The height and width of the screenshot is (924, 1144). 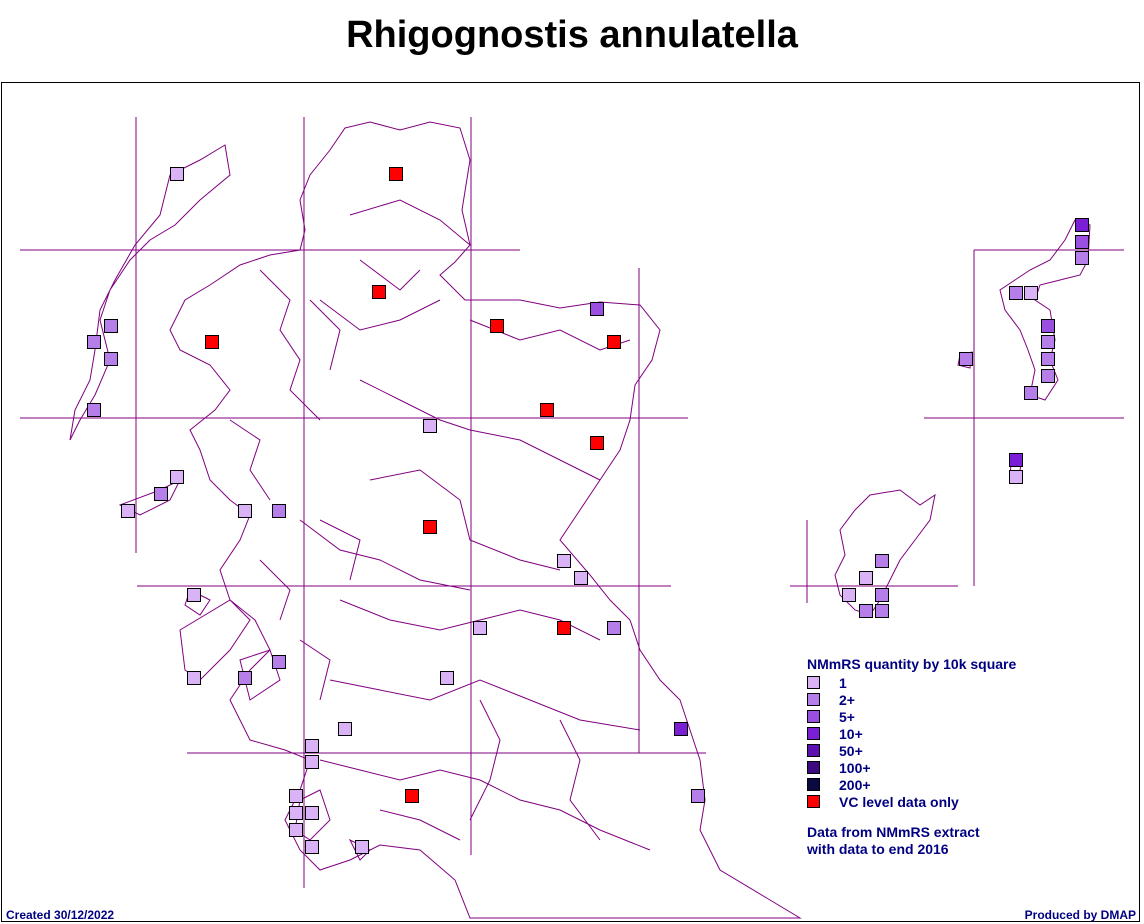 What do you see at coordinates (911, 750) in the screenshot?
I see `legend-item-50plus: 50+` at bounding box center [911, 750].